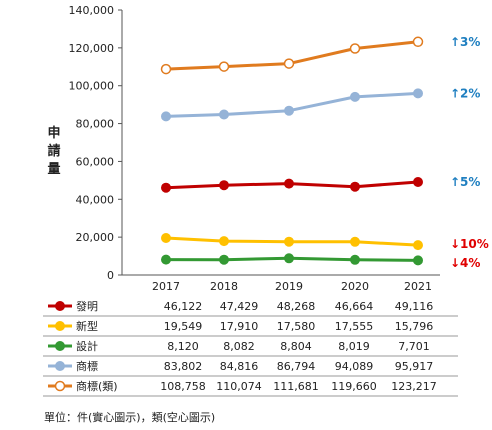 The width and height of the screenshot is (492, 430). What do you see at coordinates (465, 42) in the screenshot?
I see `change-annotation: ↑3%` at bounding box center [465, 42].